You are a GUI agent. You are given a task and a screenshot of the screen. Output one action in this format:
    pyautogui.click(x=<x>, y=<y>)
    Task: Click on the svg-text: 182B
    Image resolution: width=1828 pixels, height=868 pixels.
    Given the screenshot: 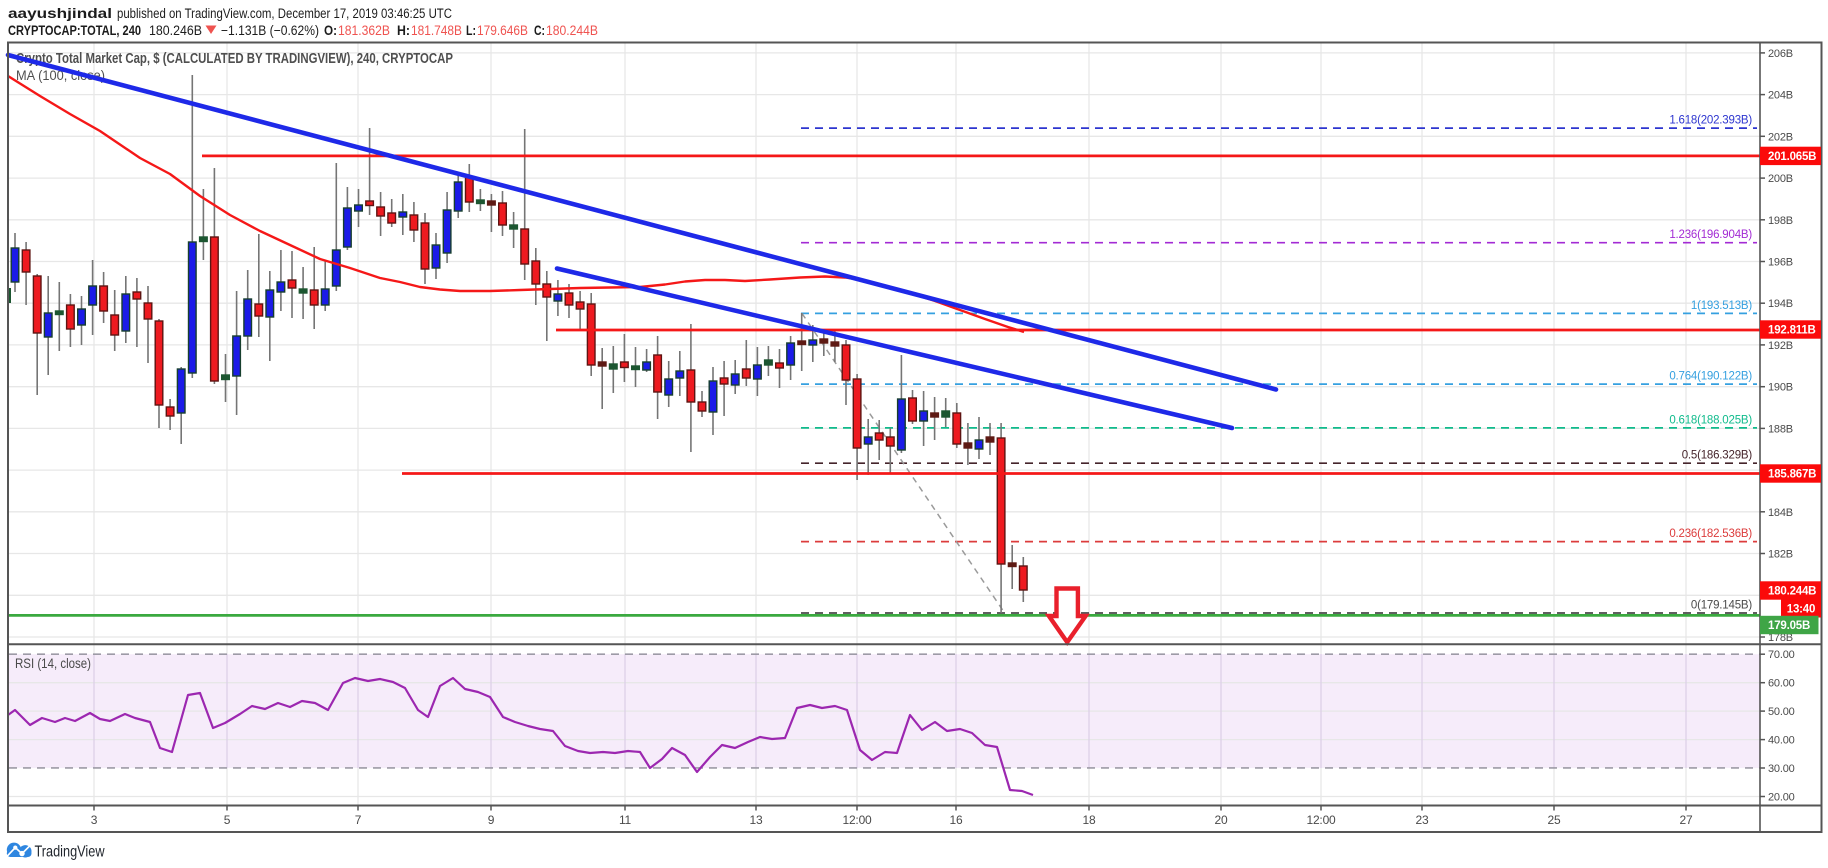 What is the action you would take?
    pyautogui.click(x=1780, y=555)
    